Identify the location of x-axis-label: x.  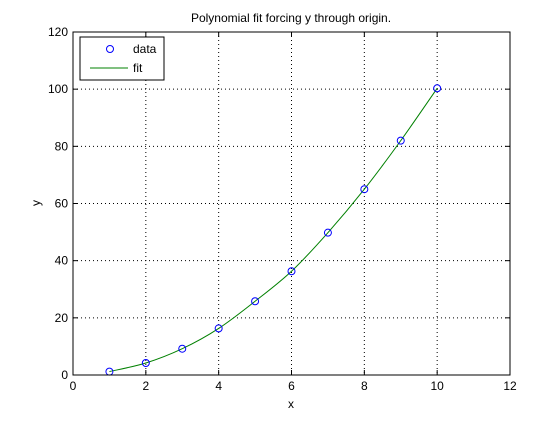
(291, 404).